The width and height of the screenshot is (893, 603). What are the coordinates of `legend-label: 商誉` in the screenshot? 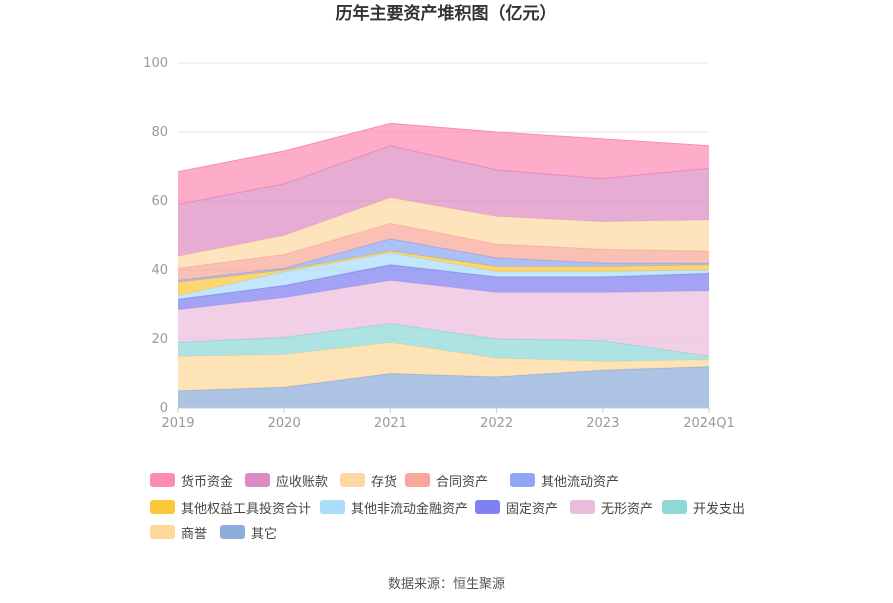 It's located at (194, 534).